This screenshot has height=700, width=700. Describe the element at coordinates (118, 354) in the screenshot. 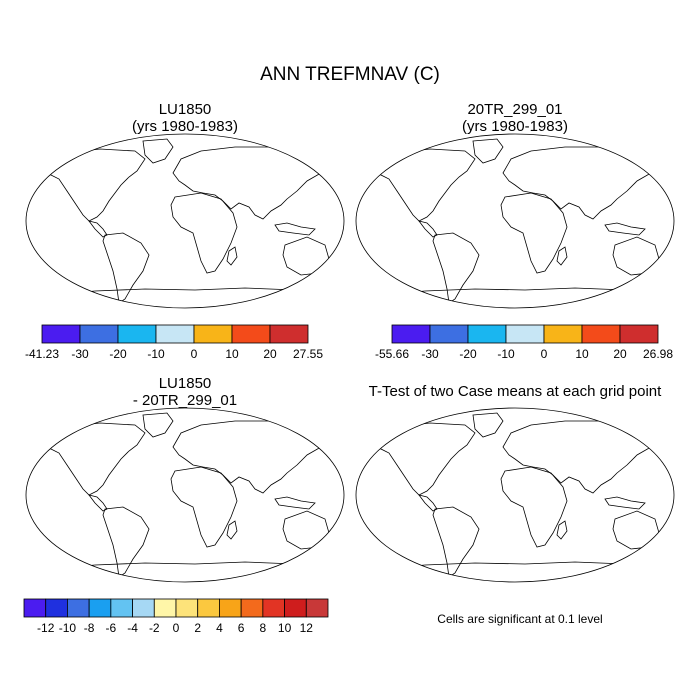

I see `colorbar-tick-label: -20` at that location.